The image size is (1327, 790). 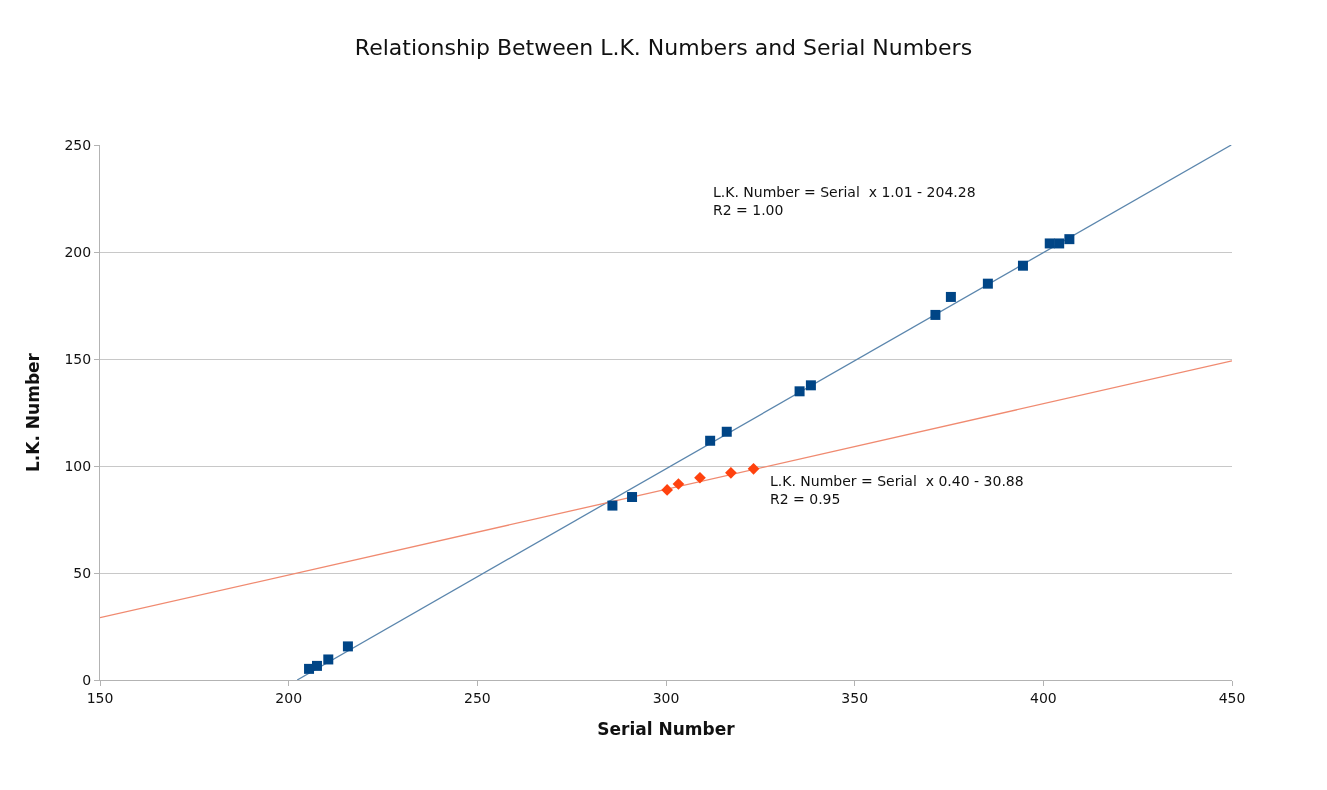 I want to click on y-axis-title: L.K. Number, so click(x=33, y=412).